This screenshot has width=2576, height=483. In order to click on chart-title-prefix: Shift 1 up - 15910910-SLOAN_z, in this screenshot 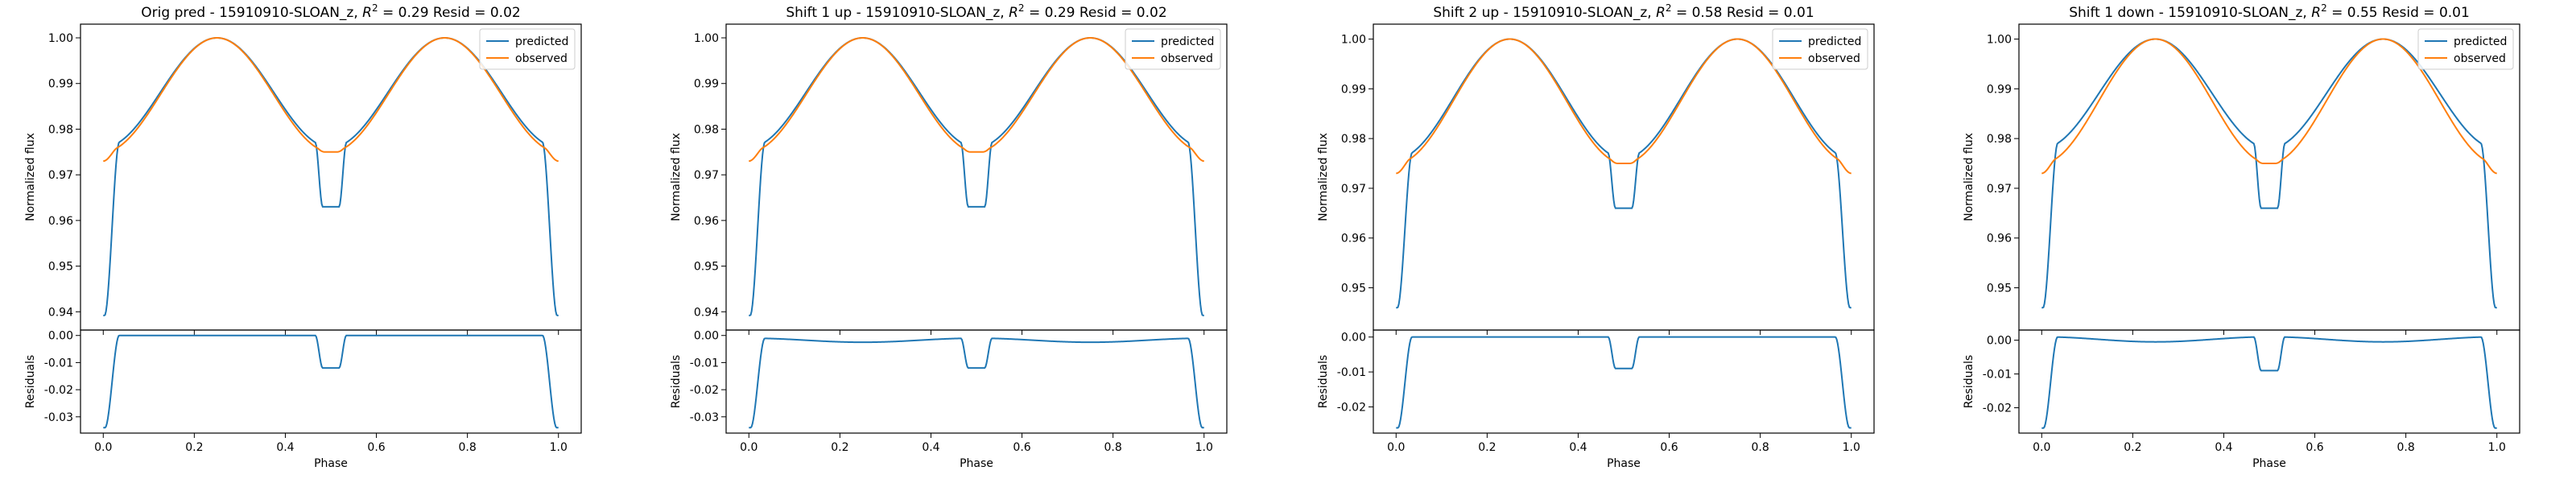, I will do `click(897, 13)`.